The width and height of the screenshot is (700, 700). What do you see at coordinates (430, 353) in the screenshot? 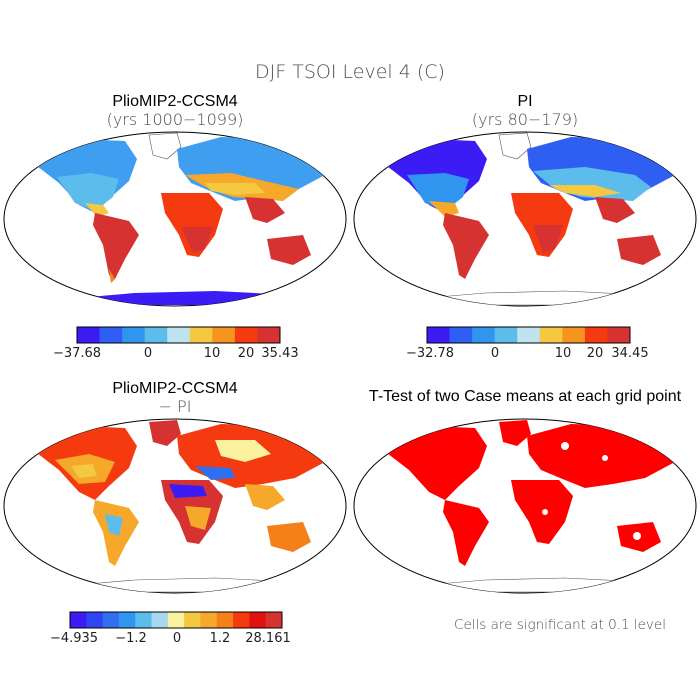
I see `colorbar-tick-label: −32.78` at bounding box center [430, 353].